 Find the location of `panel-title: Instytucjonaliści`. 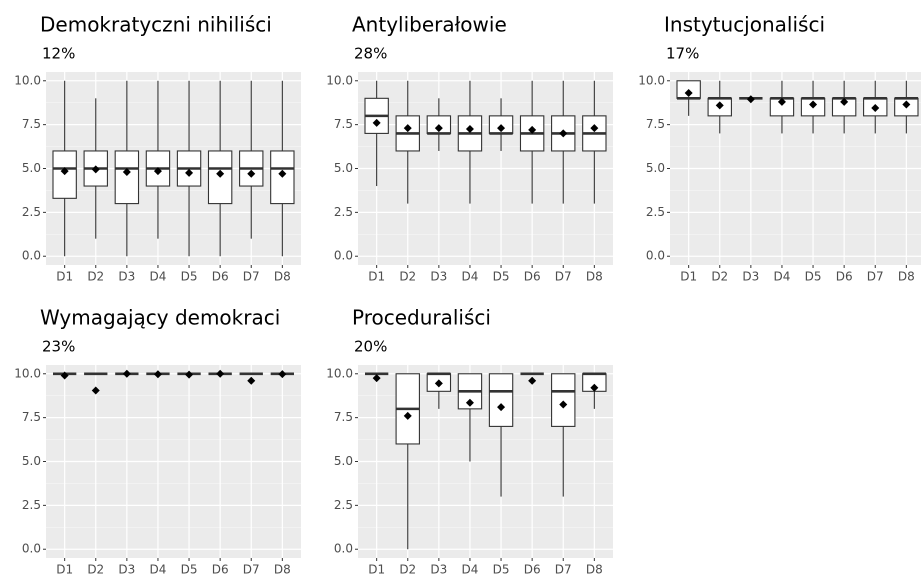

panel-title: Instytucjonaliści is located at coordinates (744, 25).